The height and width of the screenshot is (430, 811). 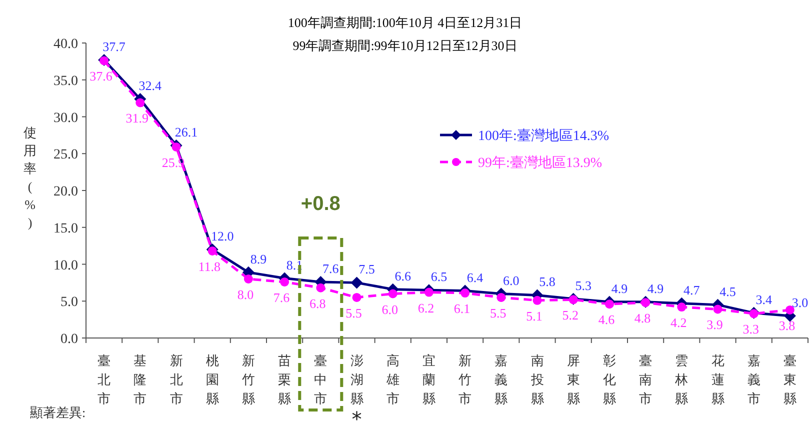 What do you see at coordinates (764, 299) in the screenshot?
I see `data-label: 3.4` at bounding box center [764, 299].